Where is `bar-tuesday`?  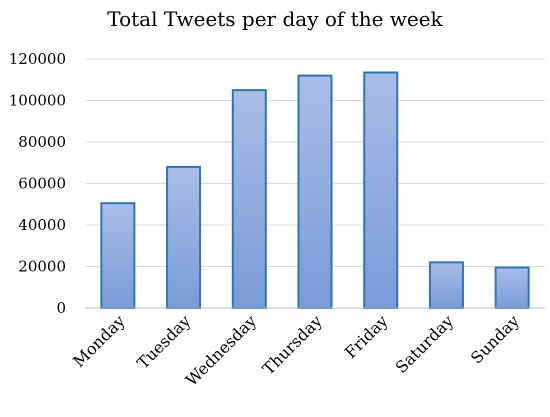
bar-tuesday is located at coordinates (184, 237).